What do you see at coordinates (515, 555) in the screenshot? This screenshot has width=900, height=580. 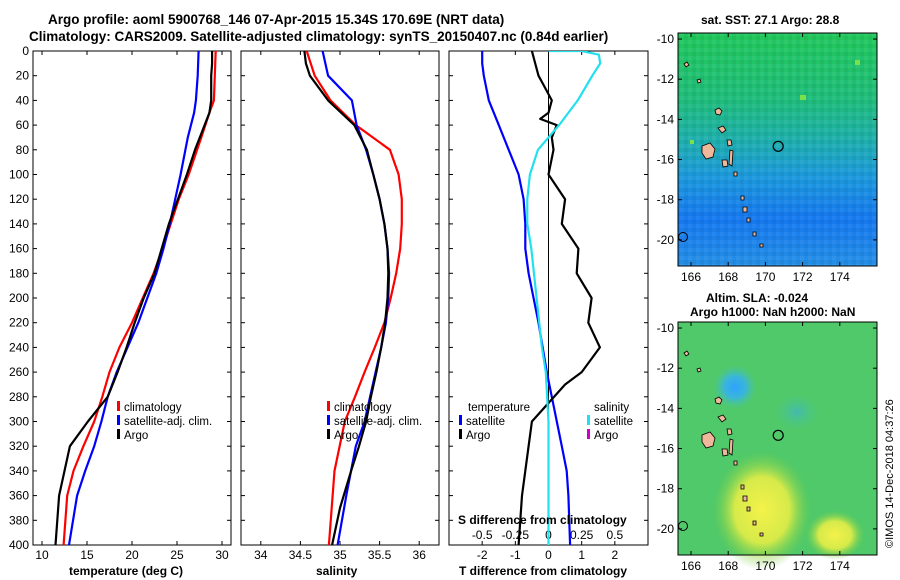 I see `x-tick-label: -1` at bounding box center [515, 555].